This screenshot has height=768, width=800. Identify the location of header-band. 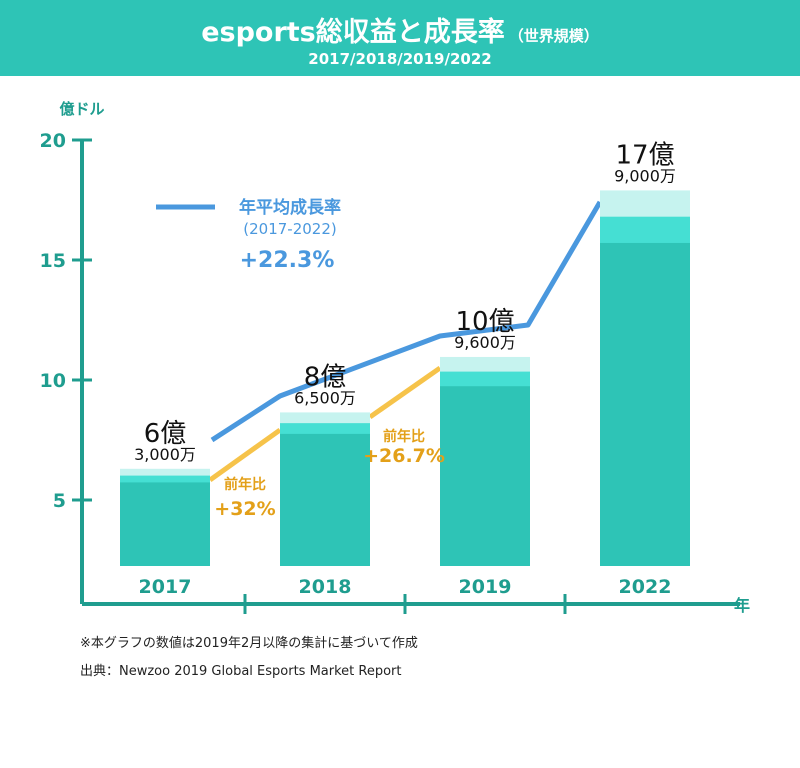
(400, 38).